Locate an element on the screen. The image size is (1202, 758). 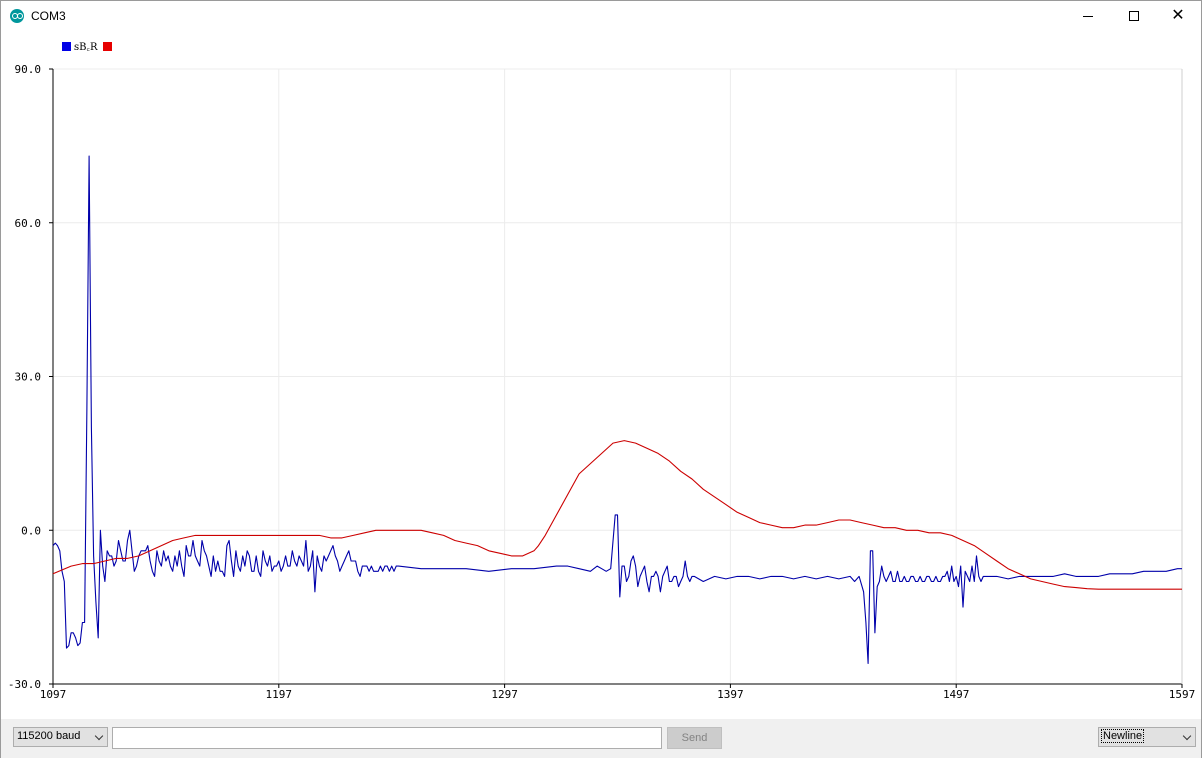
message-input is located at coordinates (387, 738).